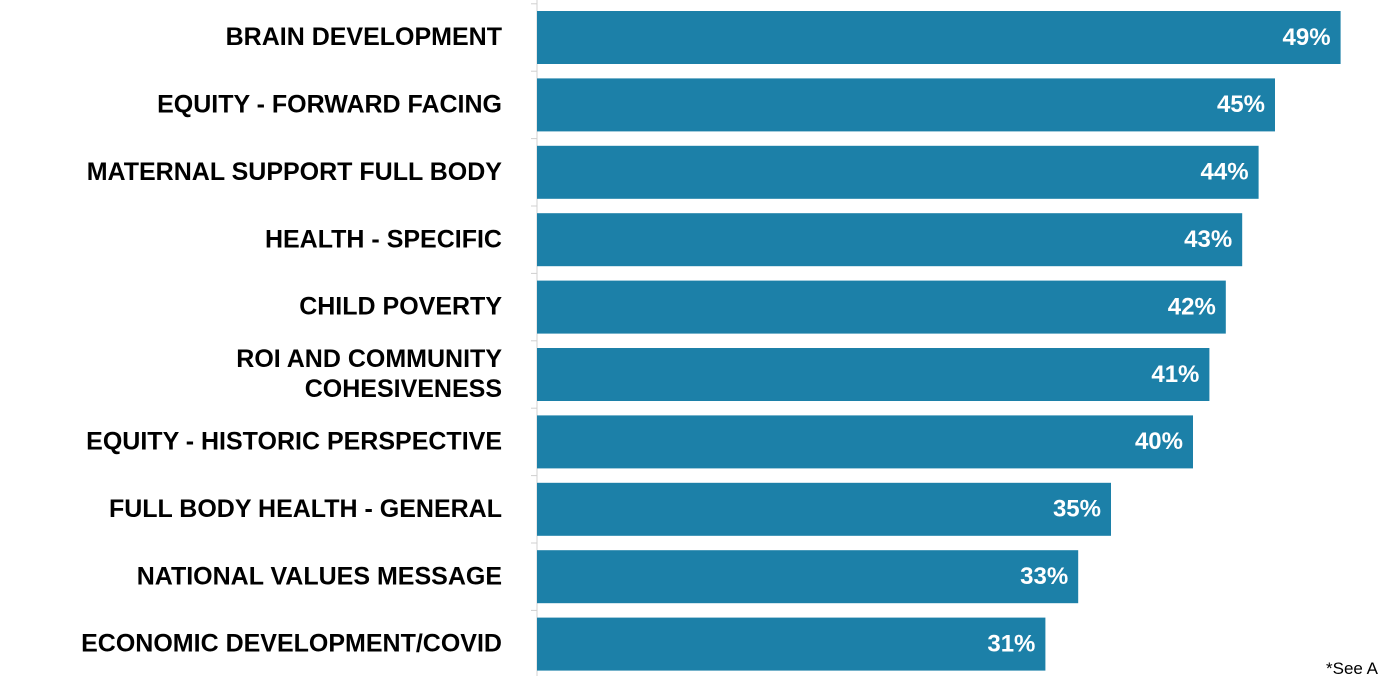 The height and width of the screenshot is (676, 1383). I want to click on category-label-line: NATIONAL VALUES MESSAGE, so click(319, 576).